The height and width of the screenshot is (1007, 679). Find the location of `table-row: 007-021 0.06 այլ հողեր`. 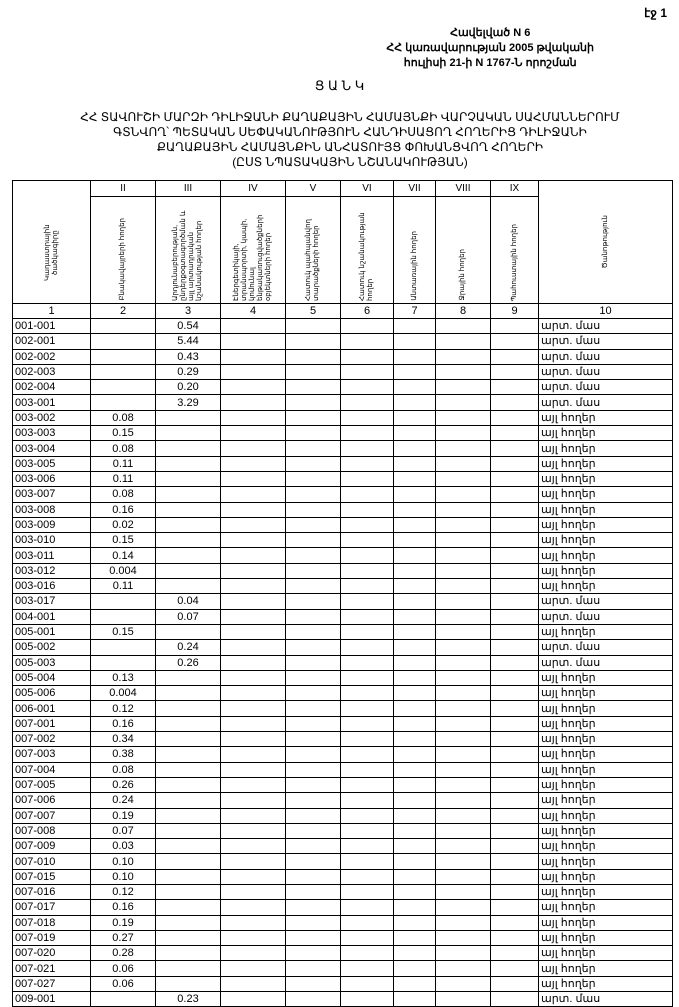

table-row: 007-021 0.06 այլ հողեր is located at coordinates (342, 968).